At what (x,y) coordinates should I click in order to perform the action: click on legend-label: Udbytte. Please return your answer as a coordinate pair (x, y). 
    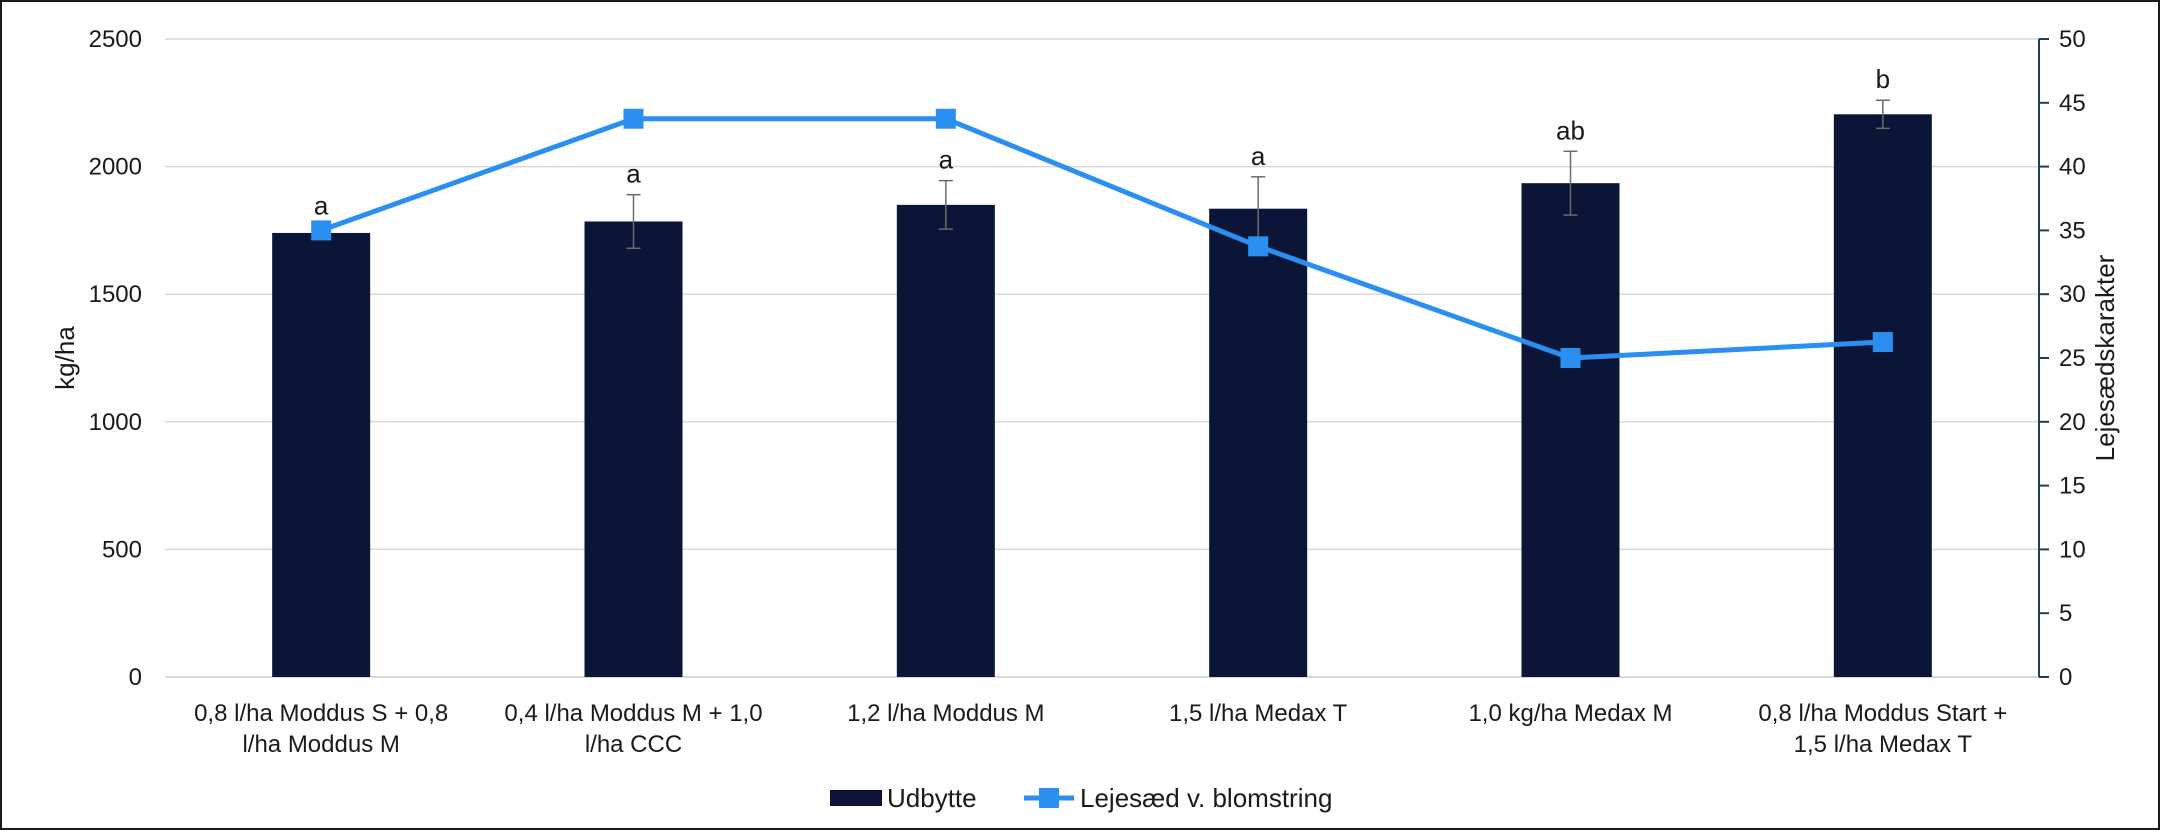
    Looking at the image, I should click on (932, 798).